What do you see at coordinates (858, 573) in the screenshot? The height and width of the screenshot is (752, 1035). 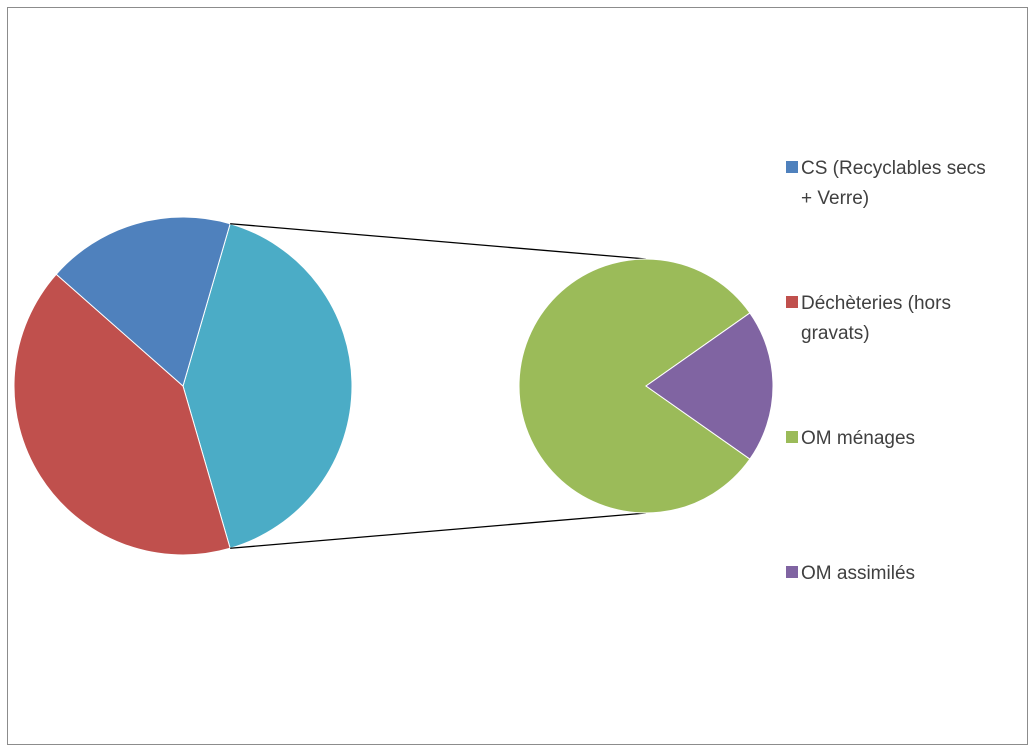 I see `legend-label: OM assimilés` at bounding box center [858, 573].